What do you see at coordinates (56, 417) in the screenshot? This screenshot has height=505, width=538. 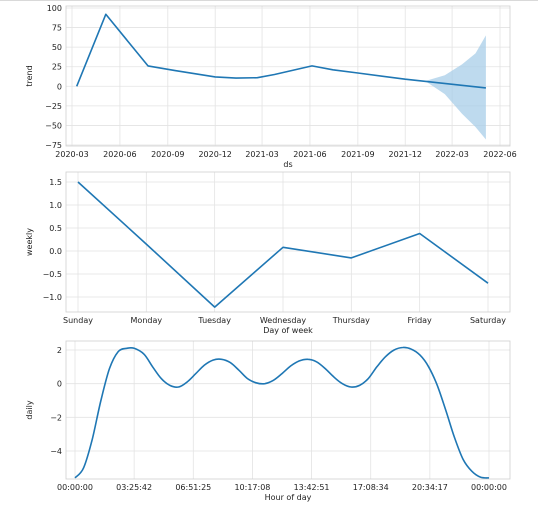 I see `y-tick-label: −2` at bounding box center [56, 417].